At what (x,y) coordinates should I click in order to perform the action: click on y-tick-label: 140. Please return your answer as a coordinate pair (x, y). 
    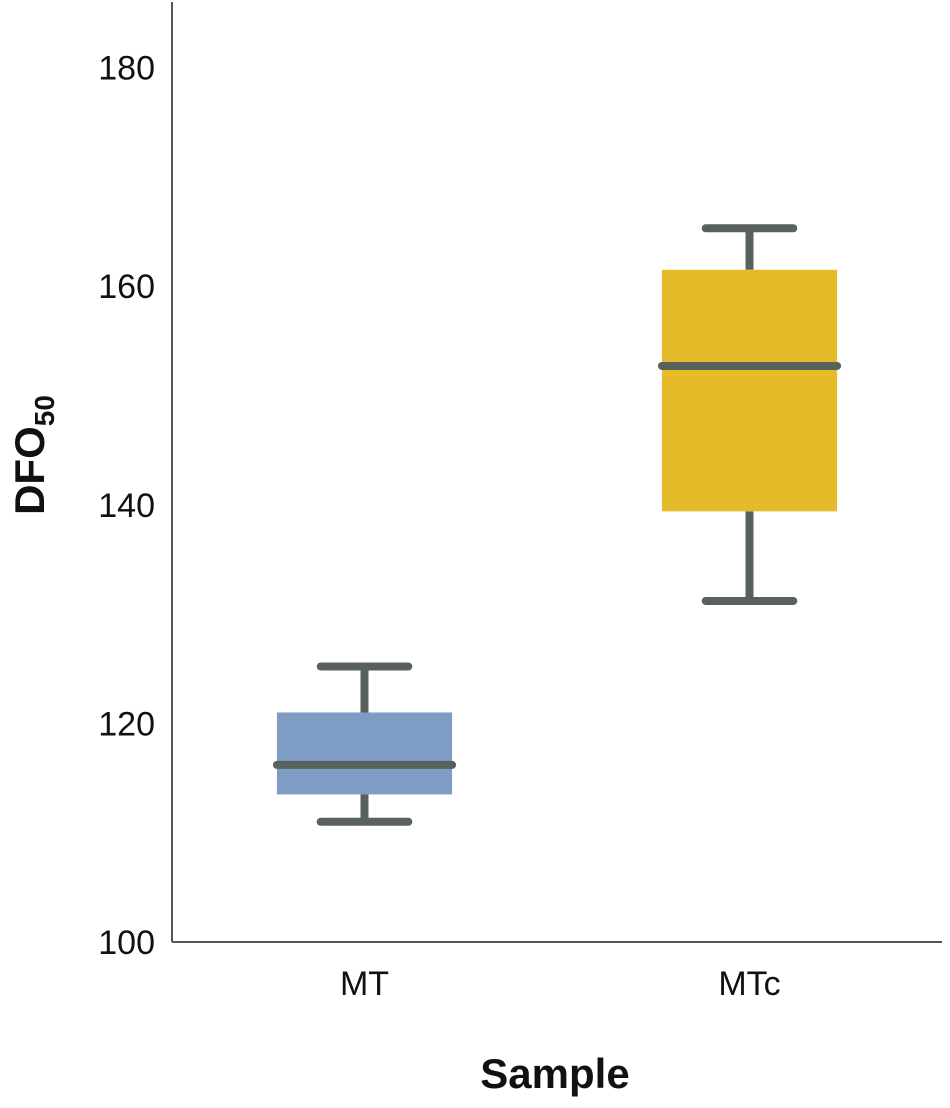
    Looking at the image, I should click on (126, 506).